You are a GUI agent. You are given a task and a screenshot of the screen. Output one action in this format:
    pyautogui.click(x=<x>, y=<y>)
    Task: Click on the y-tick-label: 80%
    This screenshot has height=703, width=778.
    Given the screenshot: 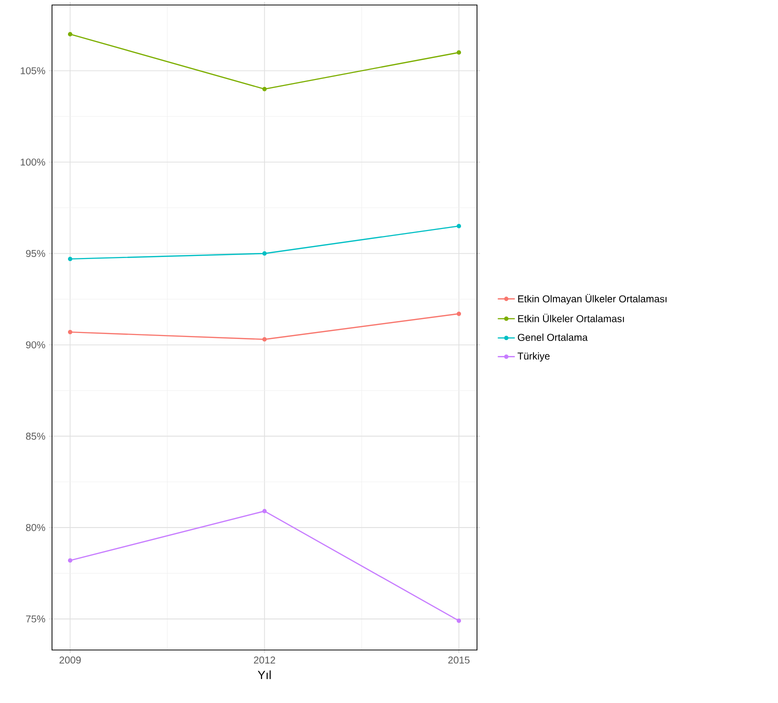 What is the action you would take?
    pyautogui.click(x=36, y=528)
    